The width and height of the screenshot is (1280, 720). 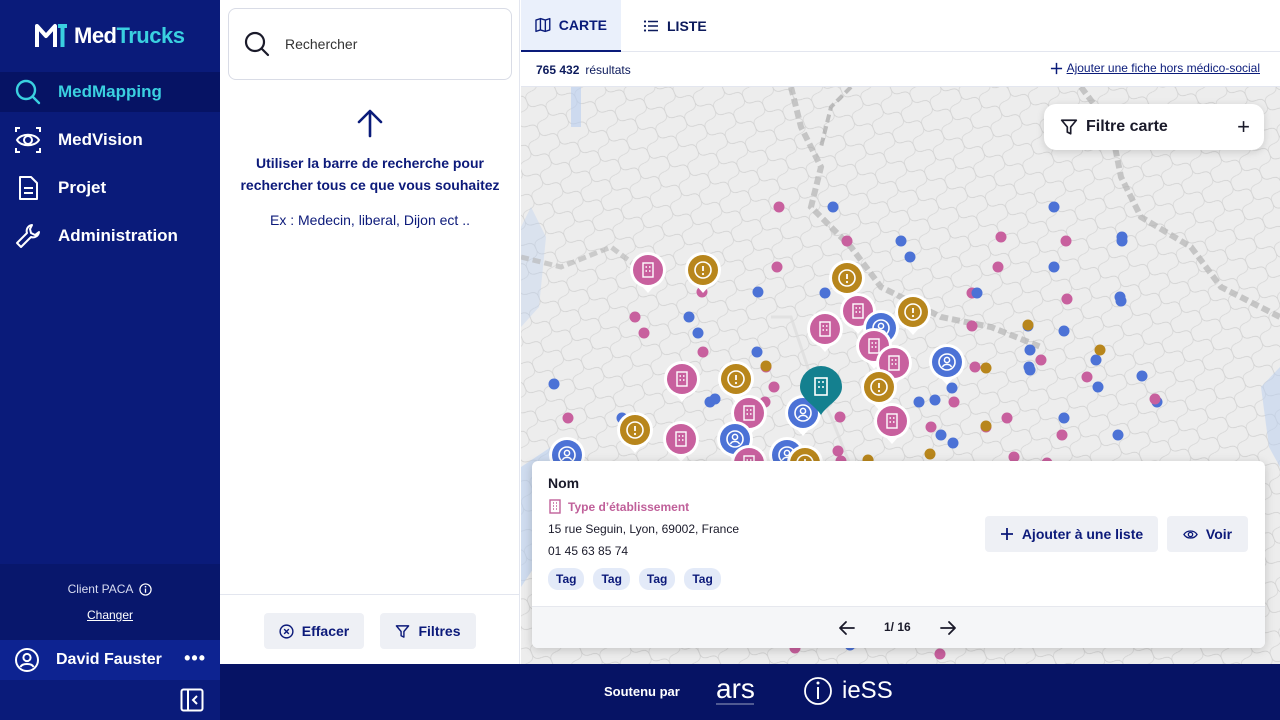 I want to click on more-options-icon: •••, so click(x=195, y=658).